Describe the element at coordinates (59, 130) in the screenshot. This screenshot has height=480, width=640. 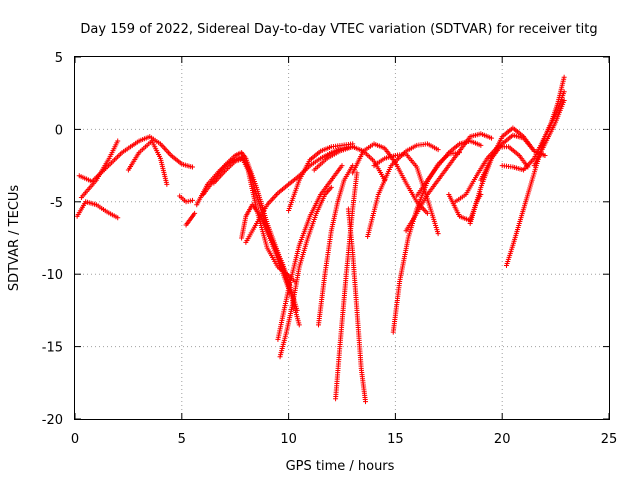
I see `y-tick-label: 0` at that location.